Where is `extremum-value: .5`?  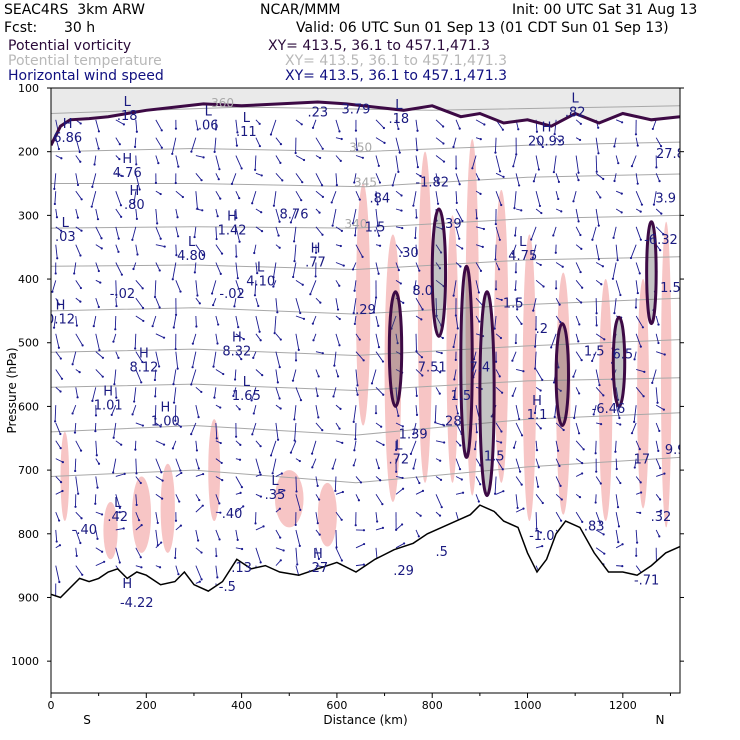
extremum-value: .5 is located at coordinates (442, 552).